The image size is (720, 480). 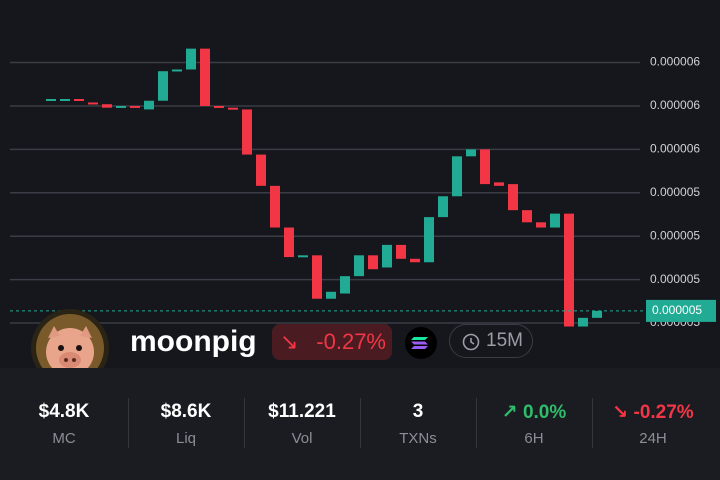 I want to click on token-name: moonpig, so click(x=193, y=341).